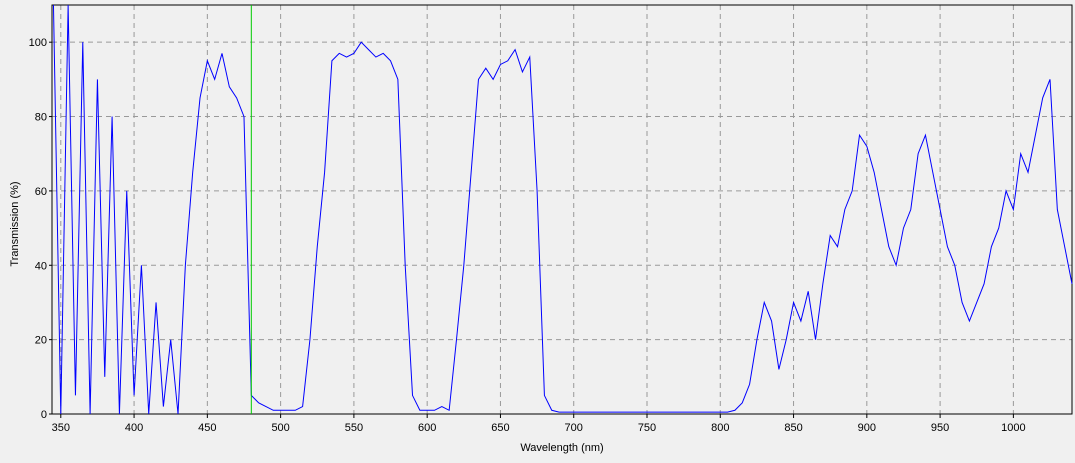 The width and height of the screenshot is (1075, 463). I want to click on x-axis-label: Wavelength (nm), so click(561, 448).